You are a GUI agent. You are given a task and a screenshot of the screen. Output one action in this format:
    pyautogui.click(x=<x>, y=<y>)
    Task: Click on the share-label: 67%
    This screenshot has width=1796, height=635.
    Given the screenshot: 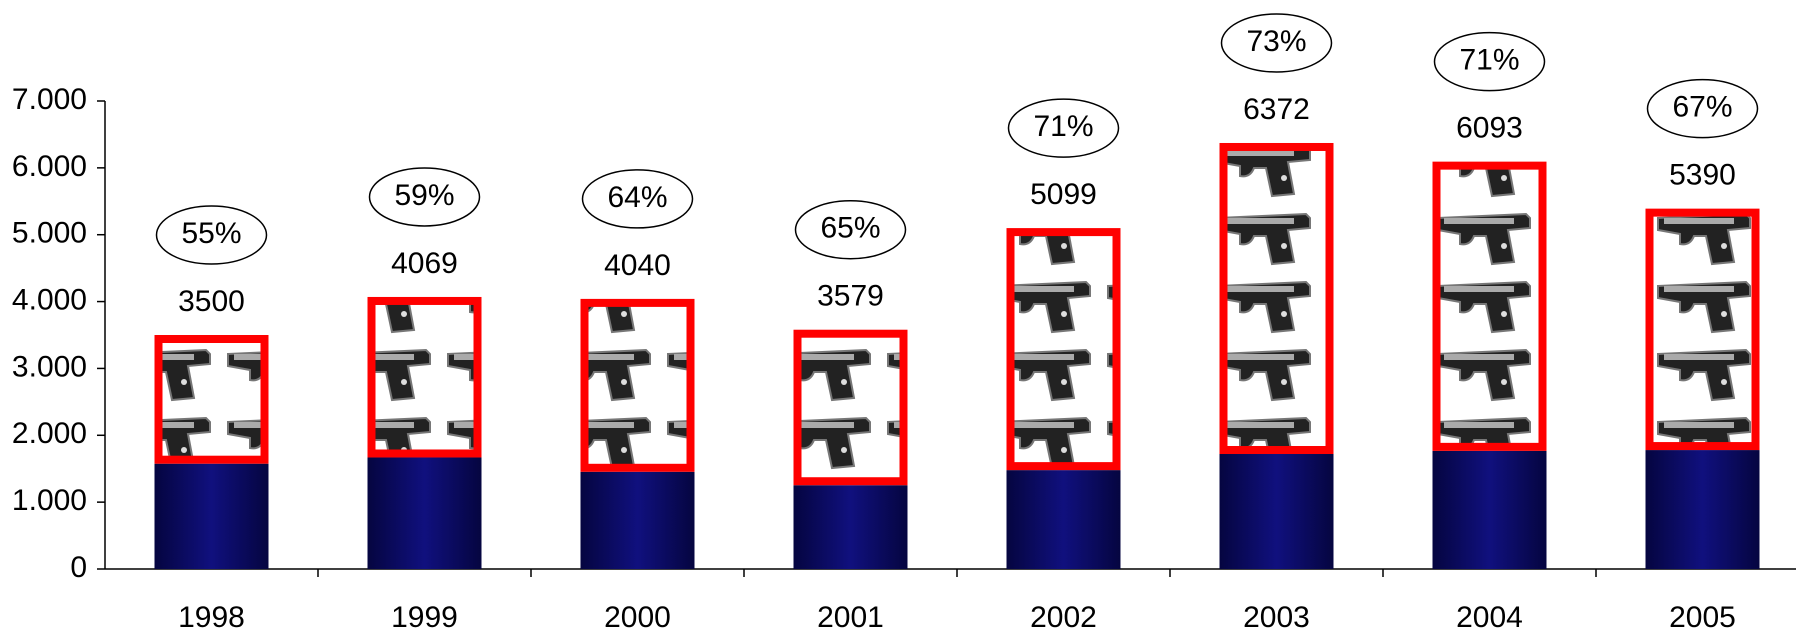 What is the action you would take?
    pyautogui.click(x=1702, y=107)
    